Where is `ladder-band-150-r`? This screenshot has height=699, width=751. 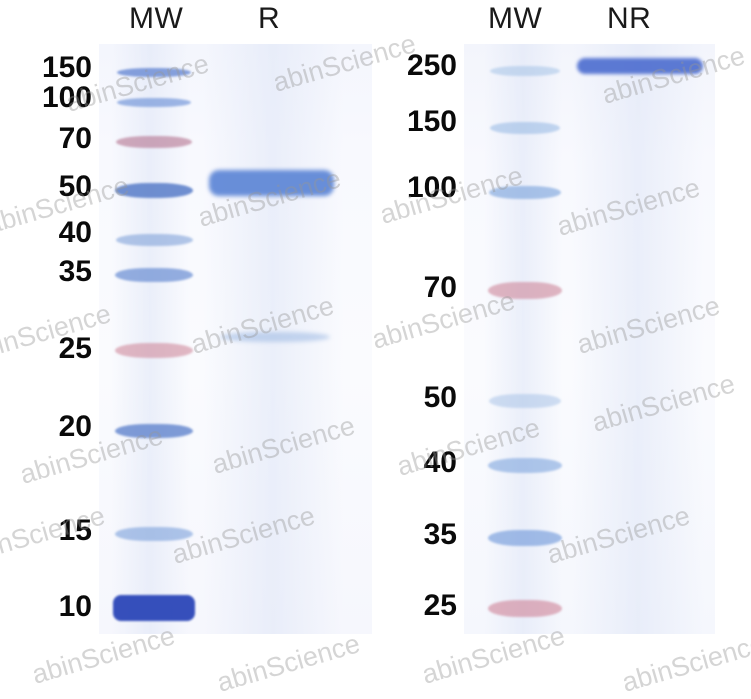
ladder-band-150-r is located at coordinates (525, 128).